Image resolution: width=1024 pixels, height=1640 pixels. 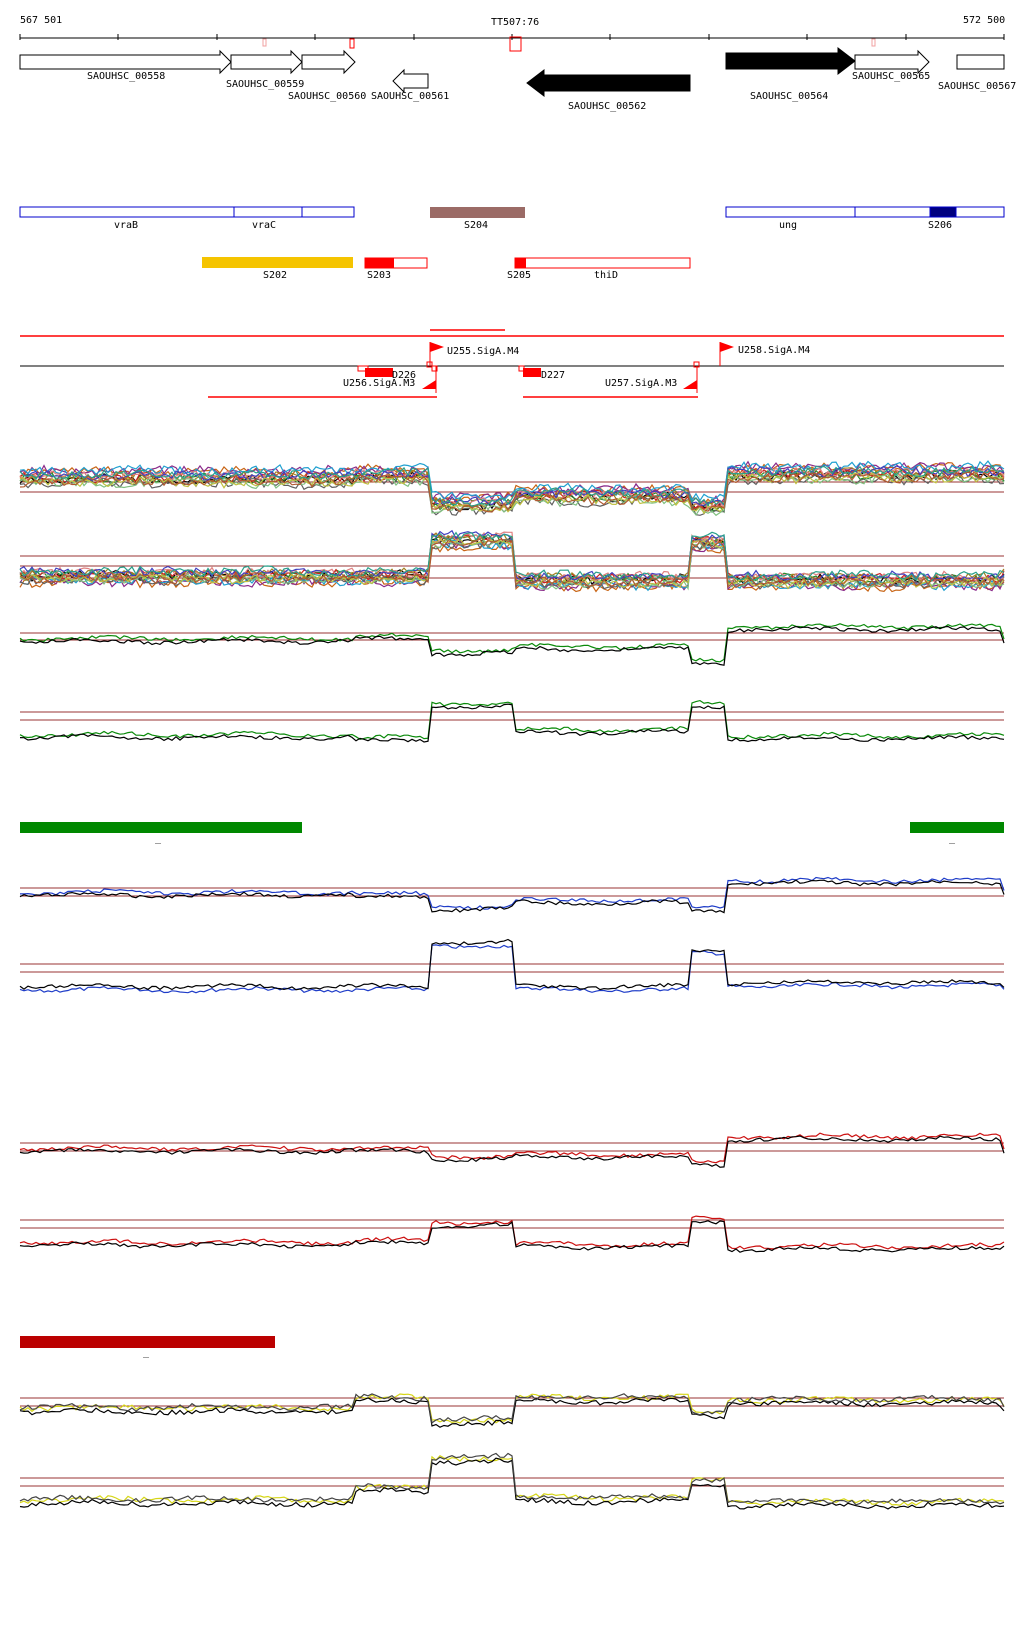 What do you see at coordinates (126, 225) in the screenshot?
I see `feature-label-vrab: vraB` at bounding box center [126, 225].